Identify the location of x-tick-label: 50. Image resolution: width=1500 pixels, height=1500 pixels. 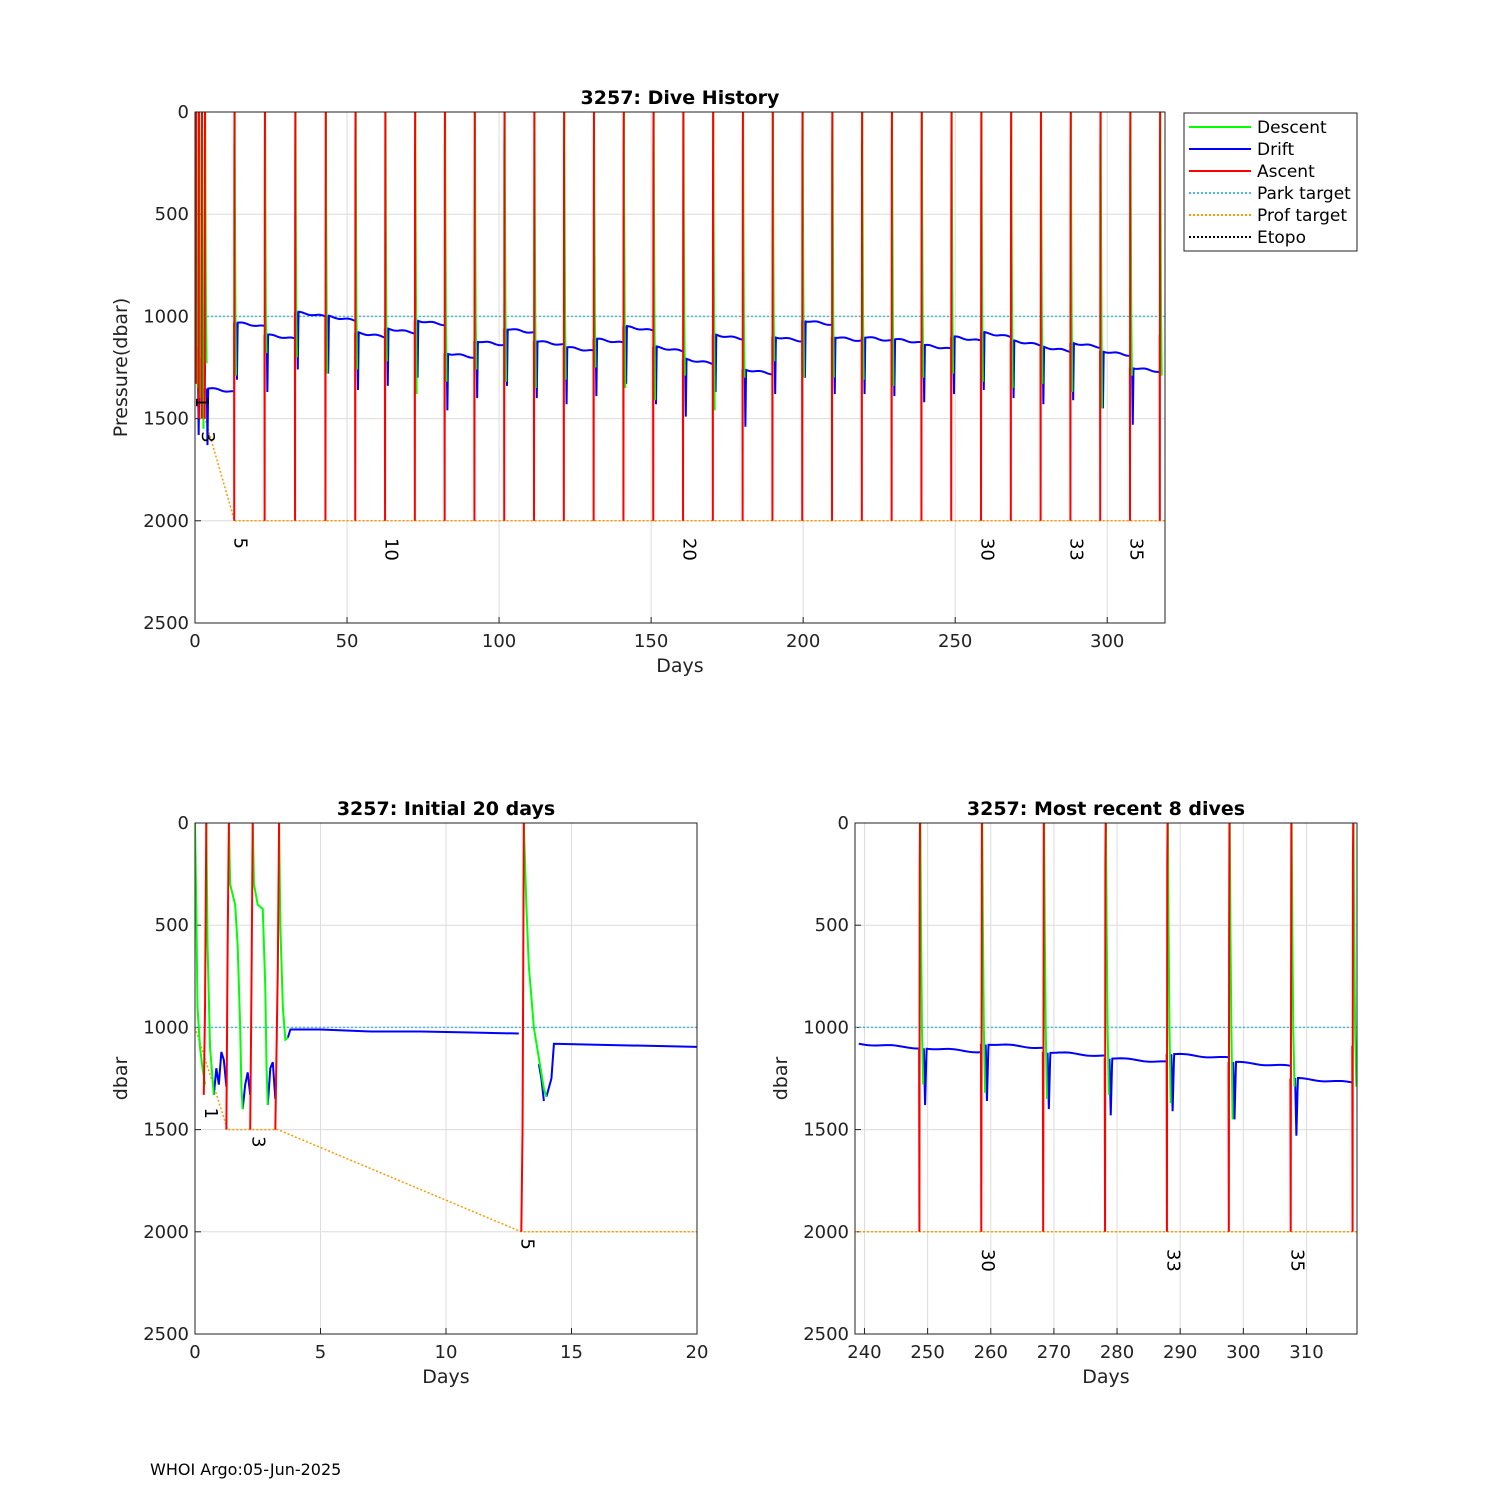
(347, 641).